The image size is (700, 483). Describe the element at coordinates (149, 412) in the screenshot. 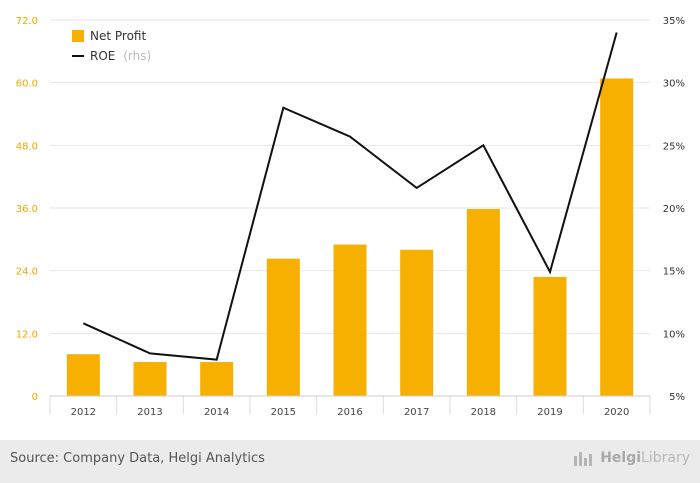

I see `x-tick-label: 2013` at that location.